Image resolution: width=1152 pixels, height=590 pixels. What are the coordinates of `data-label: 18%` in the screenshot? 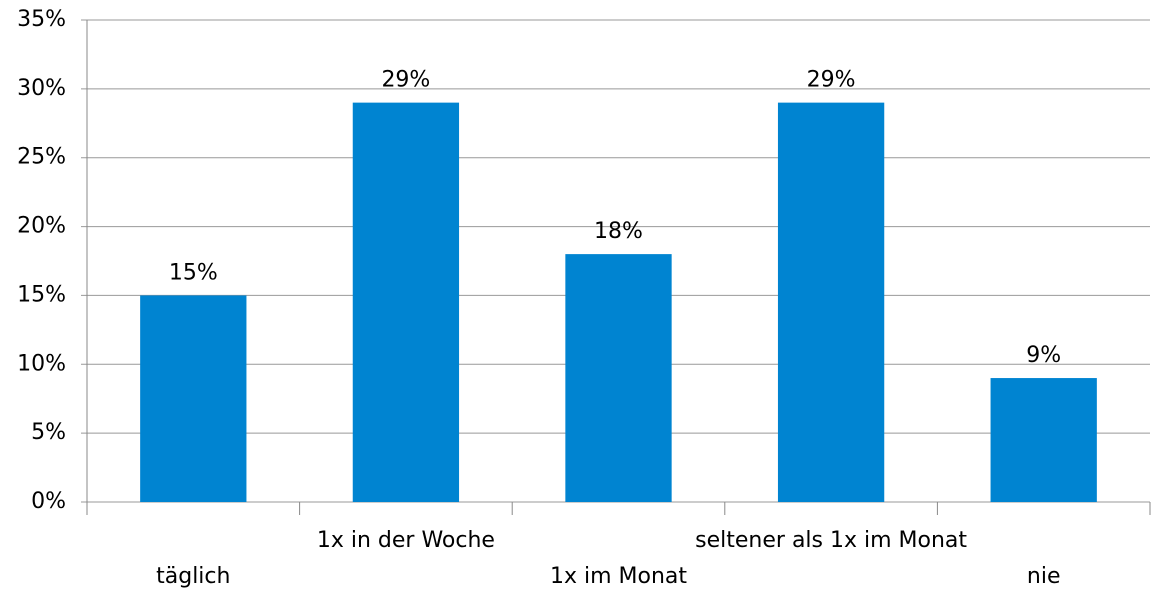 It's located at (618, 231).